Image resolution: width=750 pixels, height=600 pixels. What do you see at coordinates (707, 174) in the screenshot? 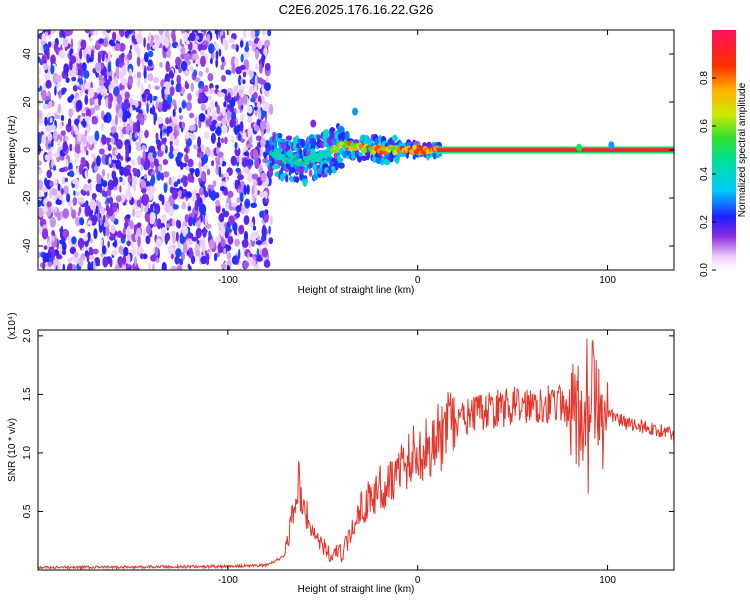
I see `colorbar-axis: 0.0 0.2 0.4 0.6 0.8` at bounding box center [707, 174].